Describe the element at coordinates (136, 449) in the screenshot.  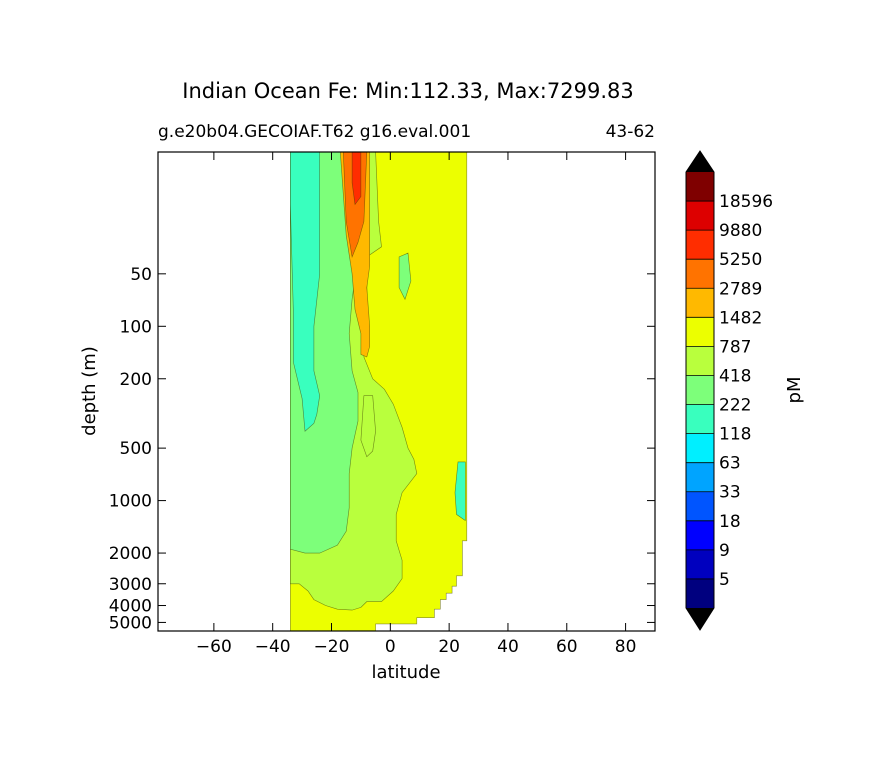
I see `y-tick-label: 500` at that location.